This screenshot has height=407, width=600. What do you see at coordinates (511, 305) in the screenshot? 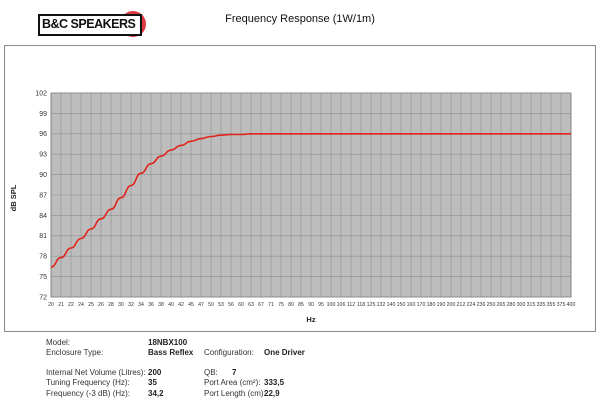
I see `x-tick-label: 280` at bounding box center [511, 305].